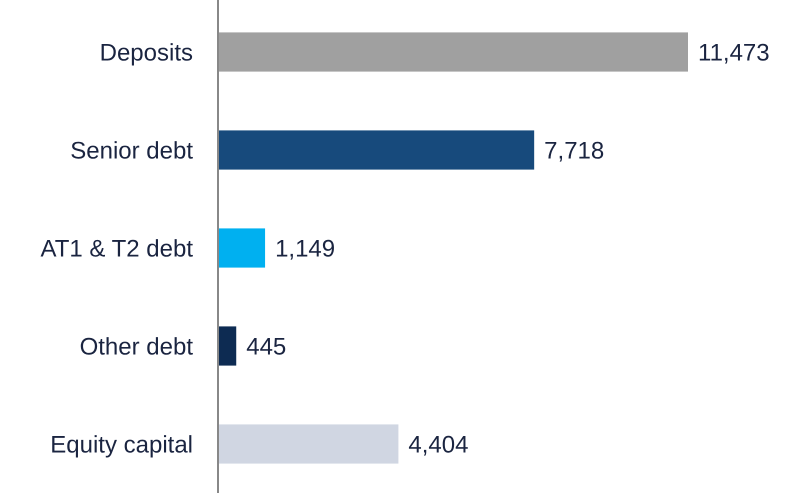 The height and width of the screenshot is (493, 794). I want to click on y-tick-label: Senior debt, so click(132, 150).